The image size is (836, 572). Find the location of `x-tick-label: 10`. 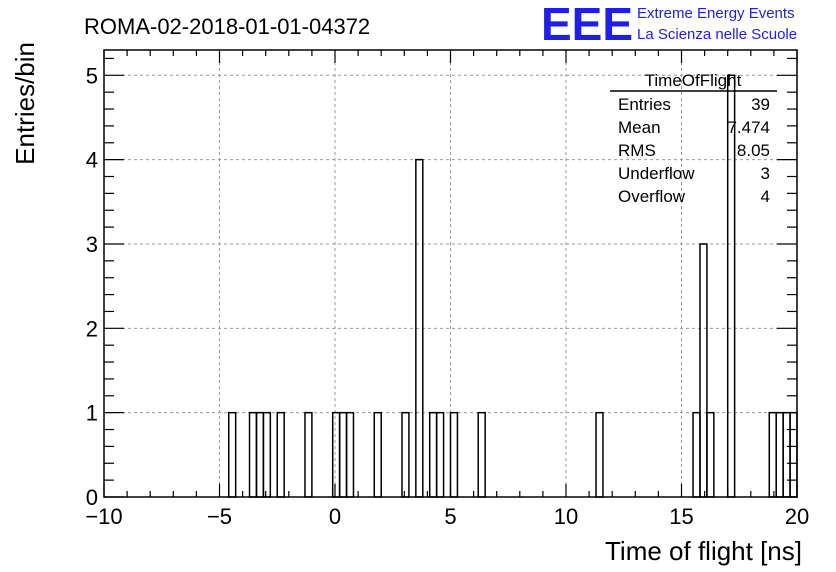

x-tick-label: 10 is located at coordinates (566, 516).